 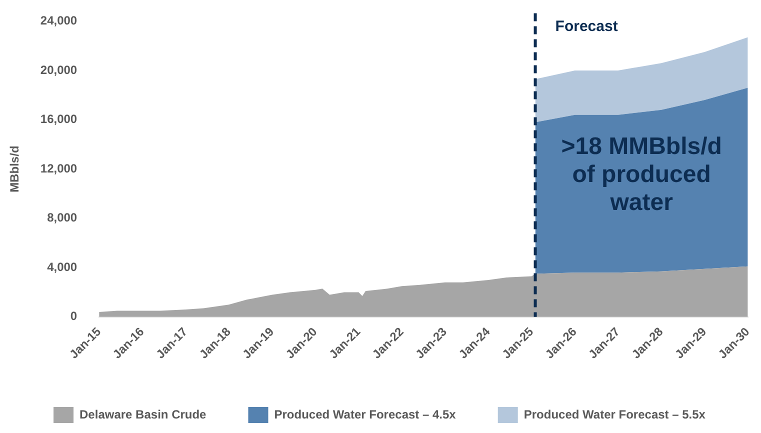 What do you see at coordinates (59, 119) in the screenshot?
I see `y-tick-label: 16,000` at bounding box center [59, 119].